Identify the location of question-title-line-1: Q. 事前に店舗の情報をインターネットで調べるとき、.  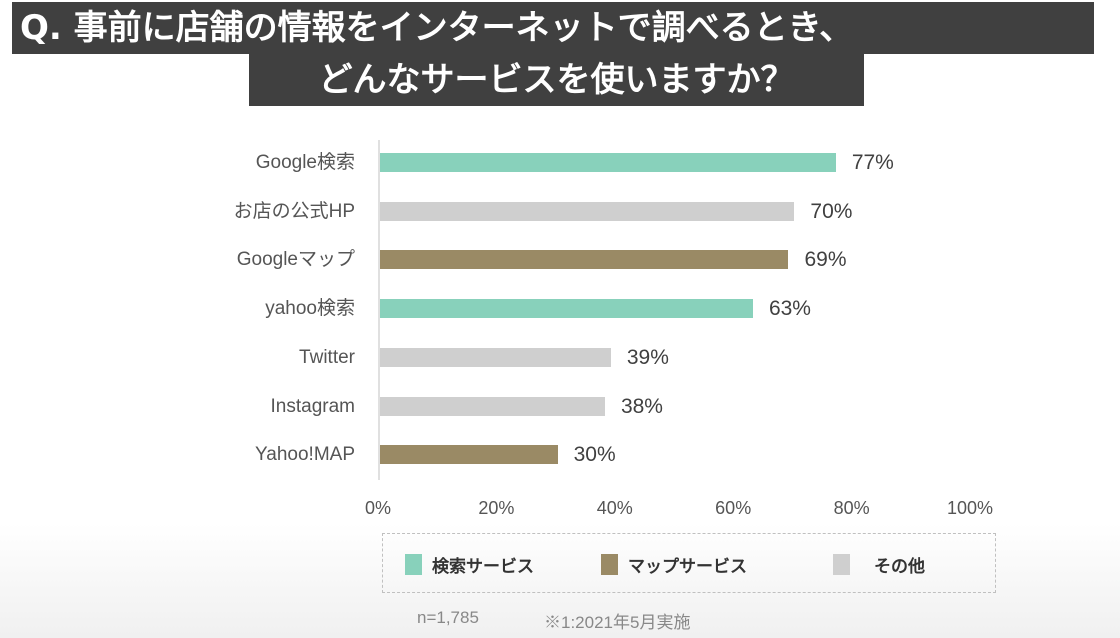
(553, 28).